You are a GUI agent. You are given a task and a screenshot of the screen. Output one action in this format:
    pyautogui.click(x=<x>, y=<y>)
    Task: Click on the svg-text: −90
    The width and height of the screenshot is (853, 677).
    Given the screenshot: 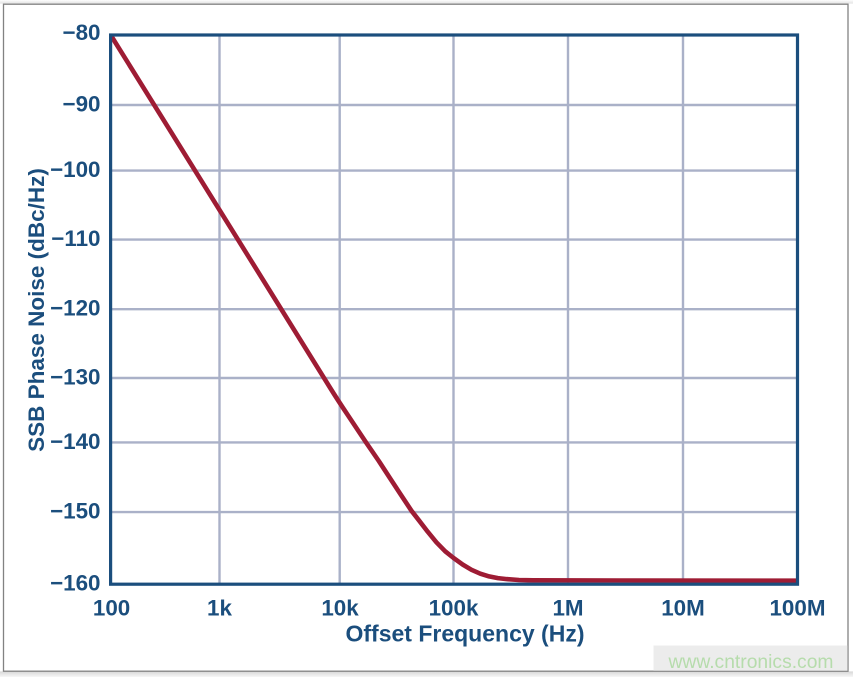 What is the action you would take?
    pyautogui.click(x=82, y=103)
    